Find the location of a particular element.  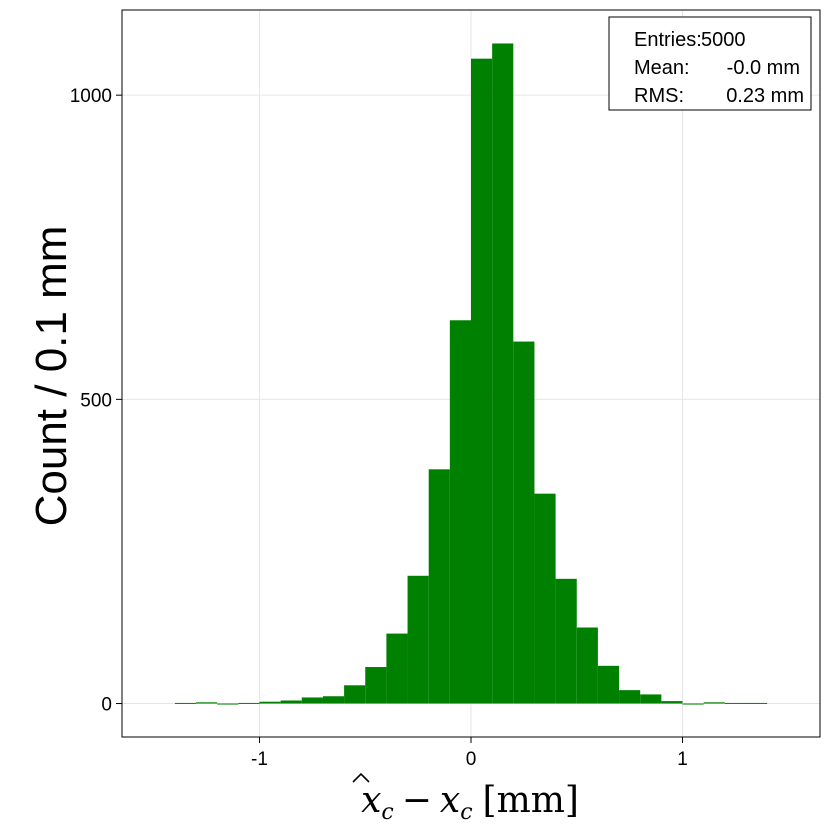

x-hat-accent is located at coordinates (361, 777).